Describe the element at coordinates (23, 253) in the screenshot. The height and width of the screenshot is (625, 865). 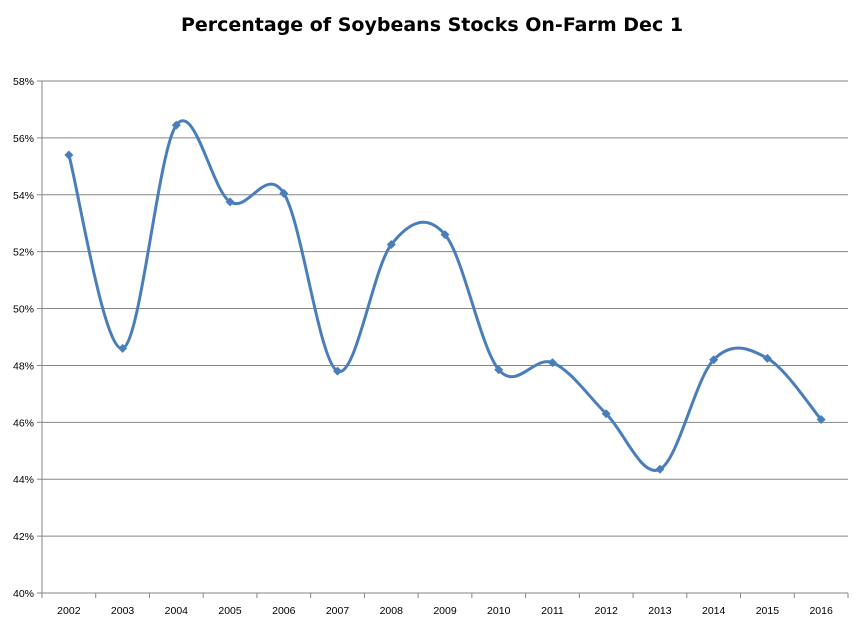
I see `y-tick-label: 52%` at that location.